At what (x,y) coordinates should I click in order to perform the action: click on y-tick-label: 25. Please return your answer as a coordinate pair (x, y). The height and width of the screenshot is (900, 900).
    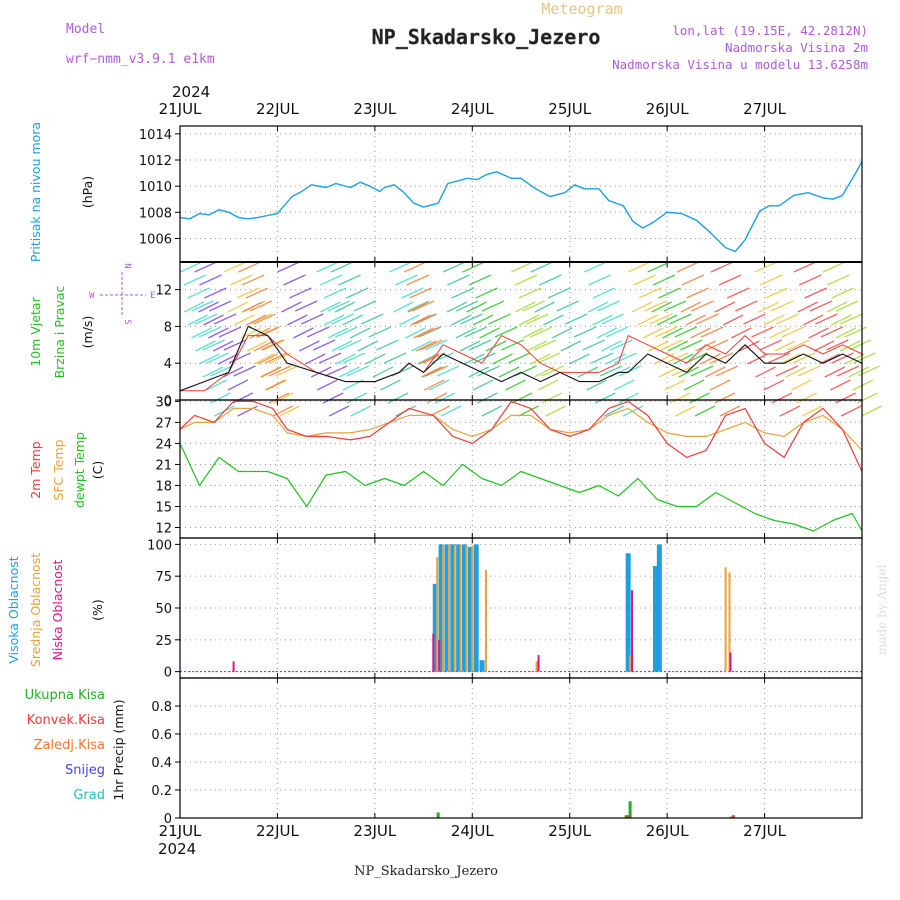
    Looking at the image, I should click on (163, 641).